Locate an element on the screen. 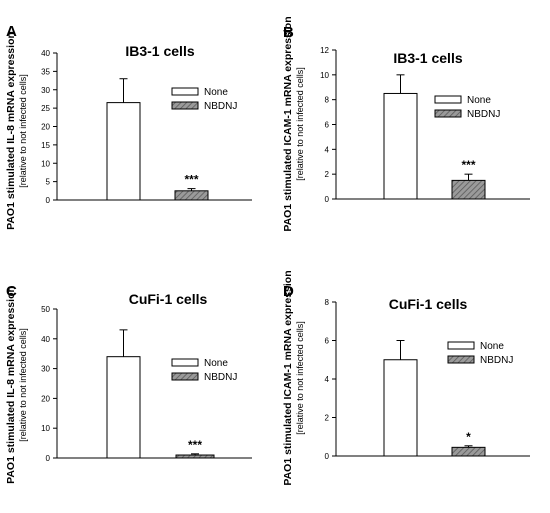  y-tick-label: 15 is located at coordinates (45, 145).